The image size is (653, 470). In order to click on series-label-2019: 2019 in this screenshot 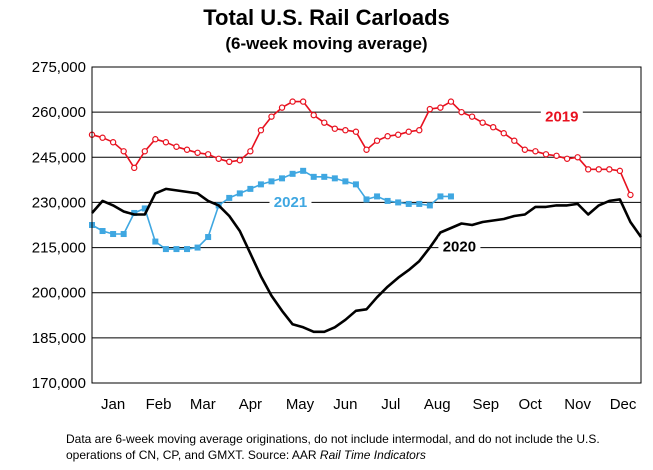, I will do `click(561, 117)`.